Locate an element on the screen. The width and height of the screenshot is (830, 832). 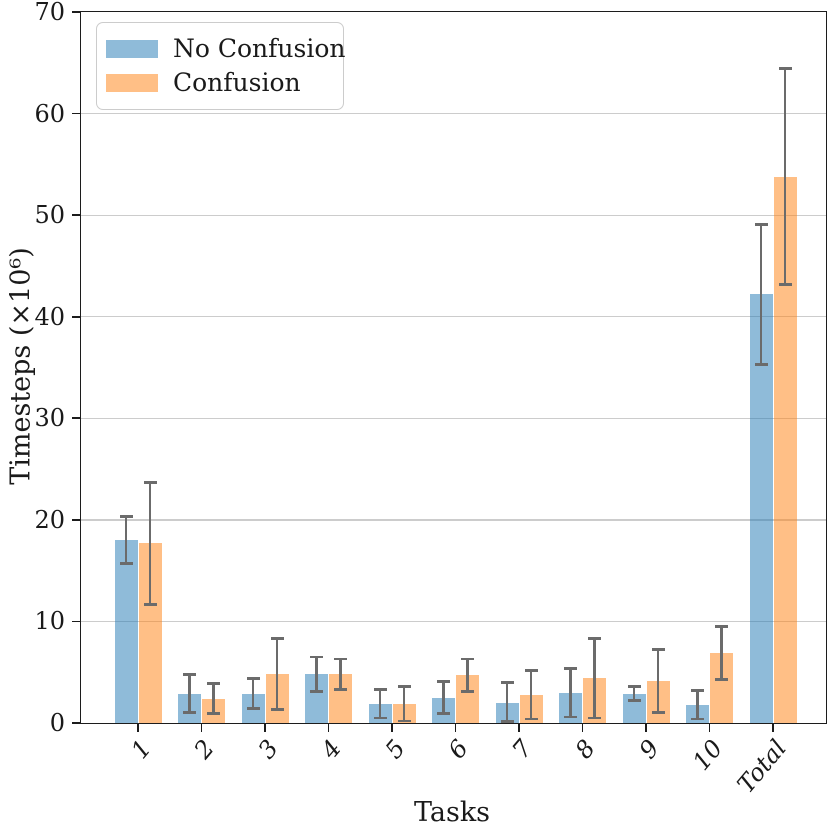
x-tick-label: 4 is located at coordinates (331, 749).